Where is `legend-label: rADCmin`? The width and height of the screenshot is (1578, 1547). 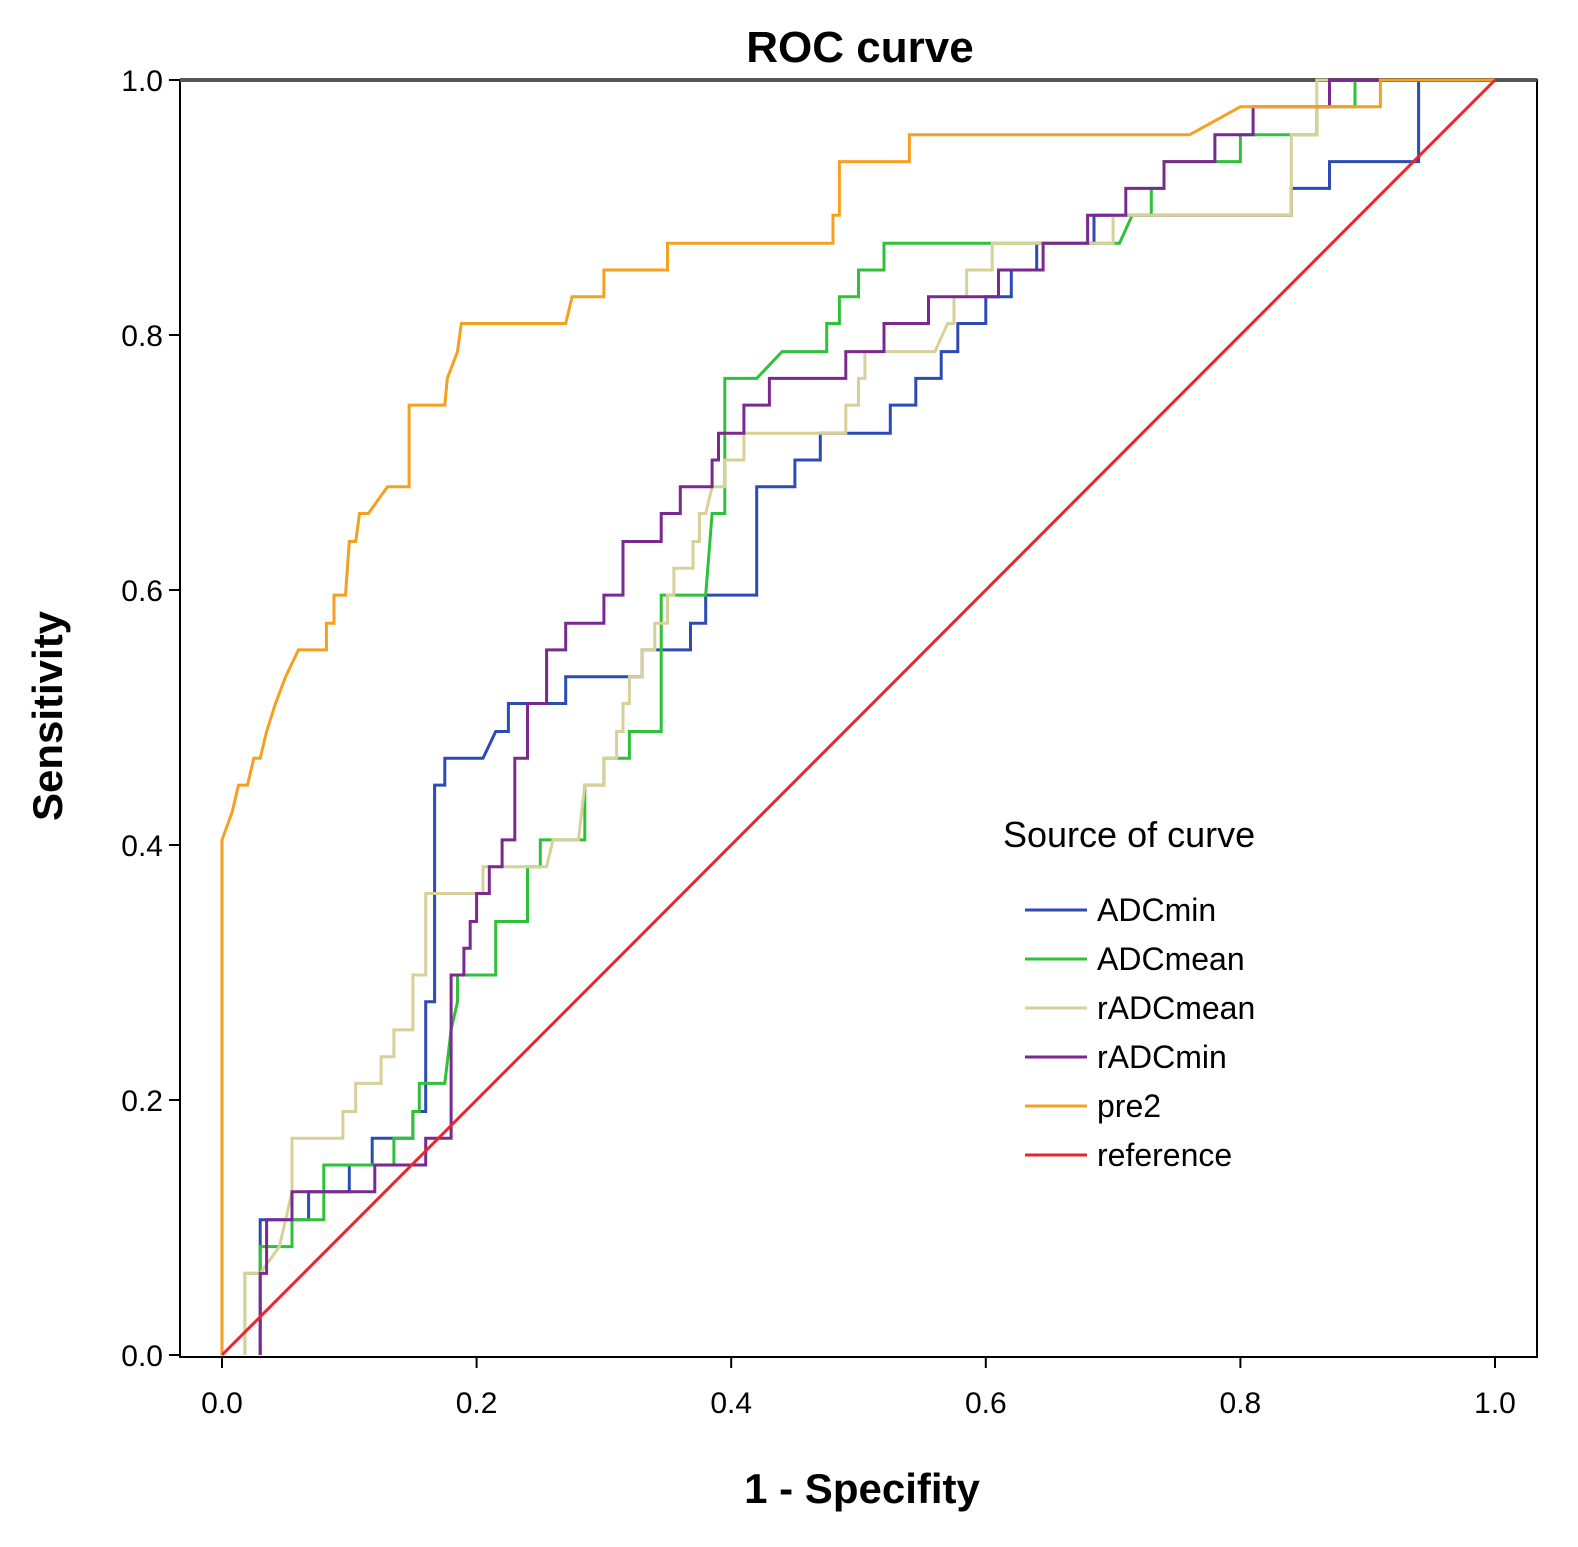
legend-label: rADCmin is located at coordinates (1162, 1057).